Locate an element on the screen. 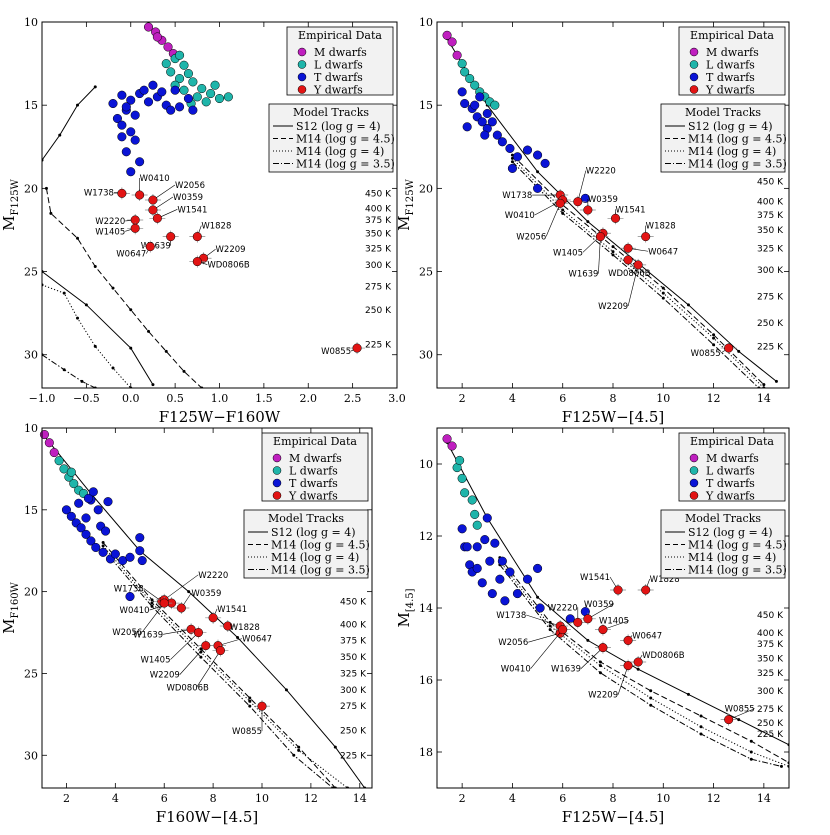  legend-label: Y dwarfs is located at coordinates (313, 496).